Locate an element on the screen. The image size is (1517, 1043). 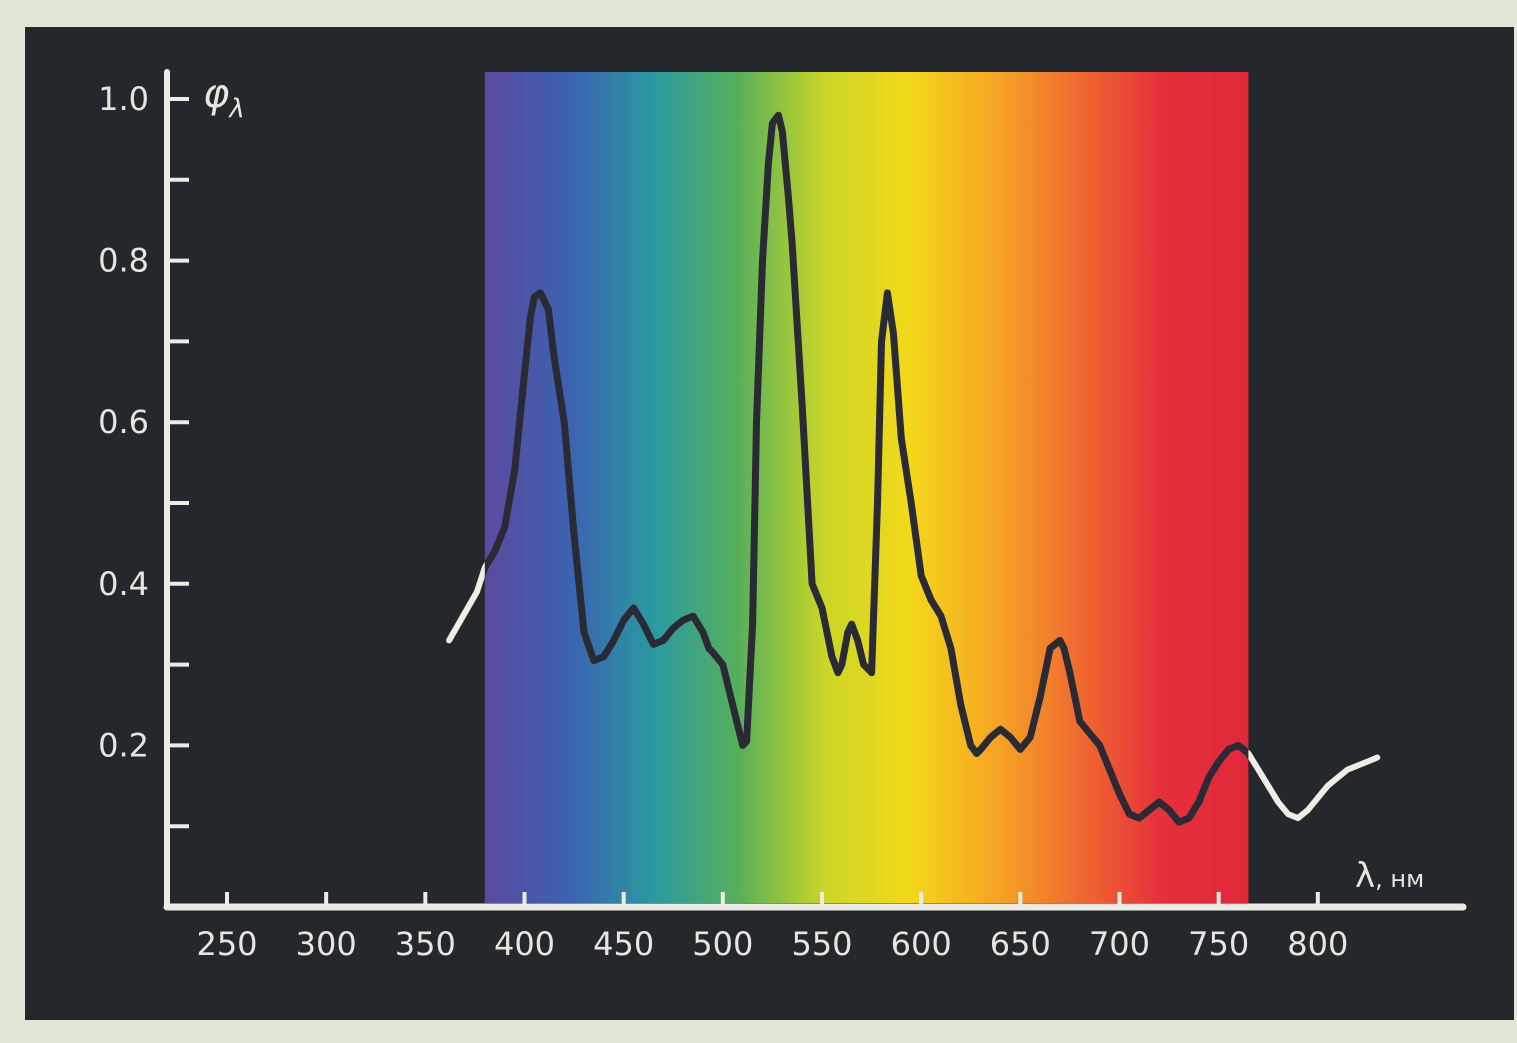
x-tick-label-500: 500 is located at coordinates (722, 944).